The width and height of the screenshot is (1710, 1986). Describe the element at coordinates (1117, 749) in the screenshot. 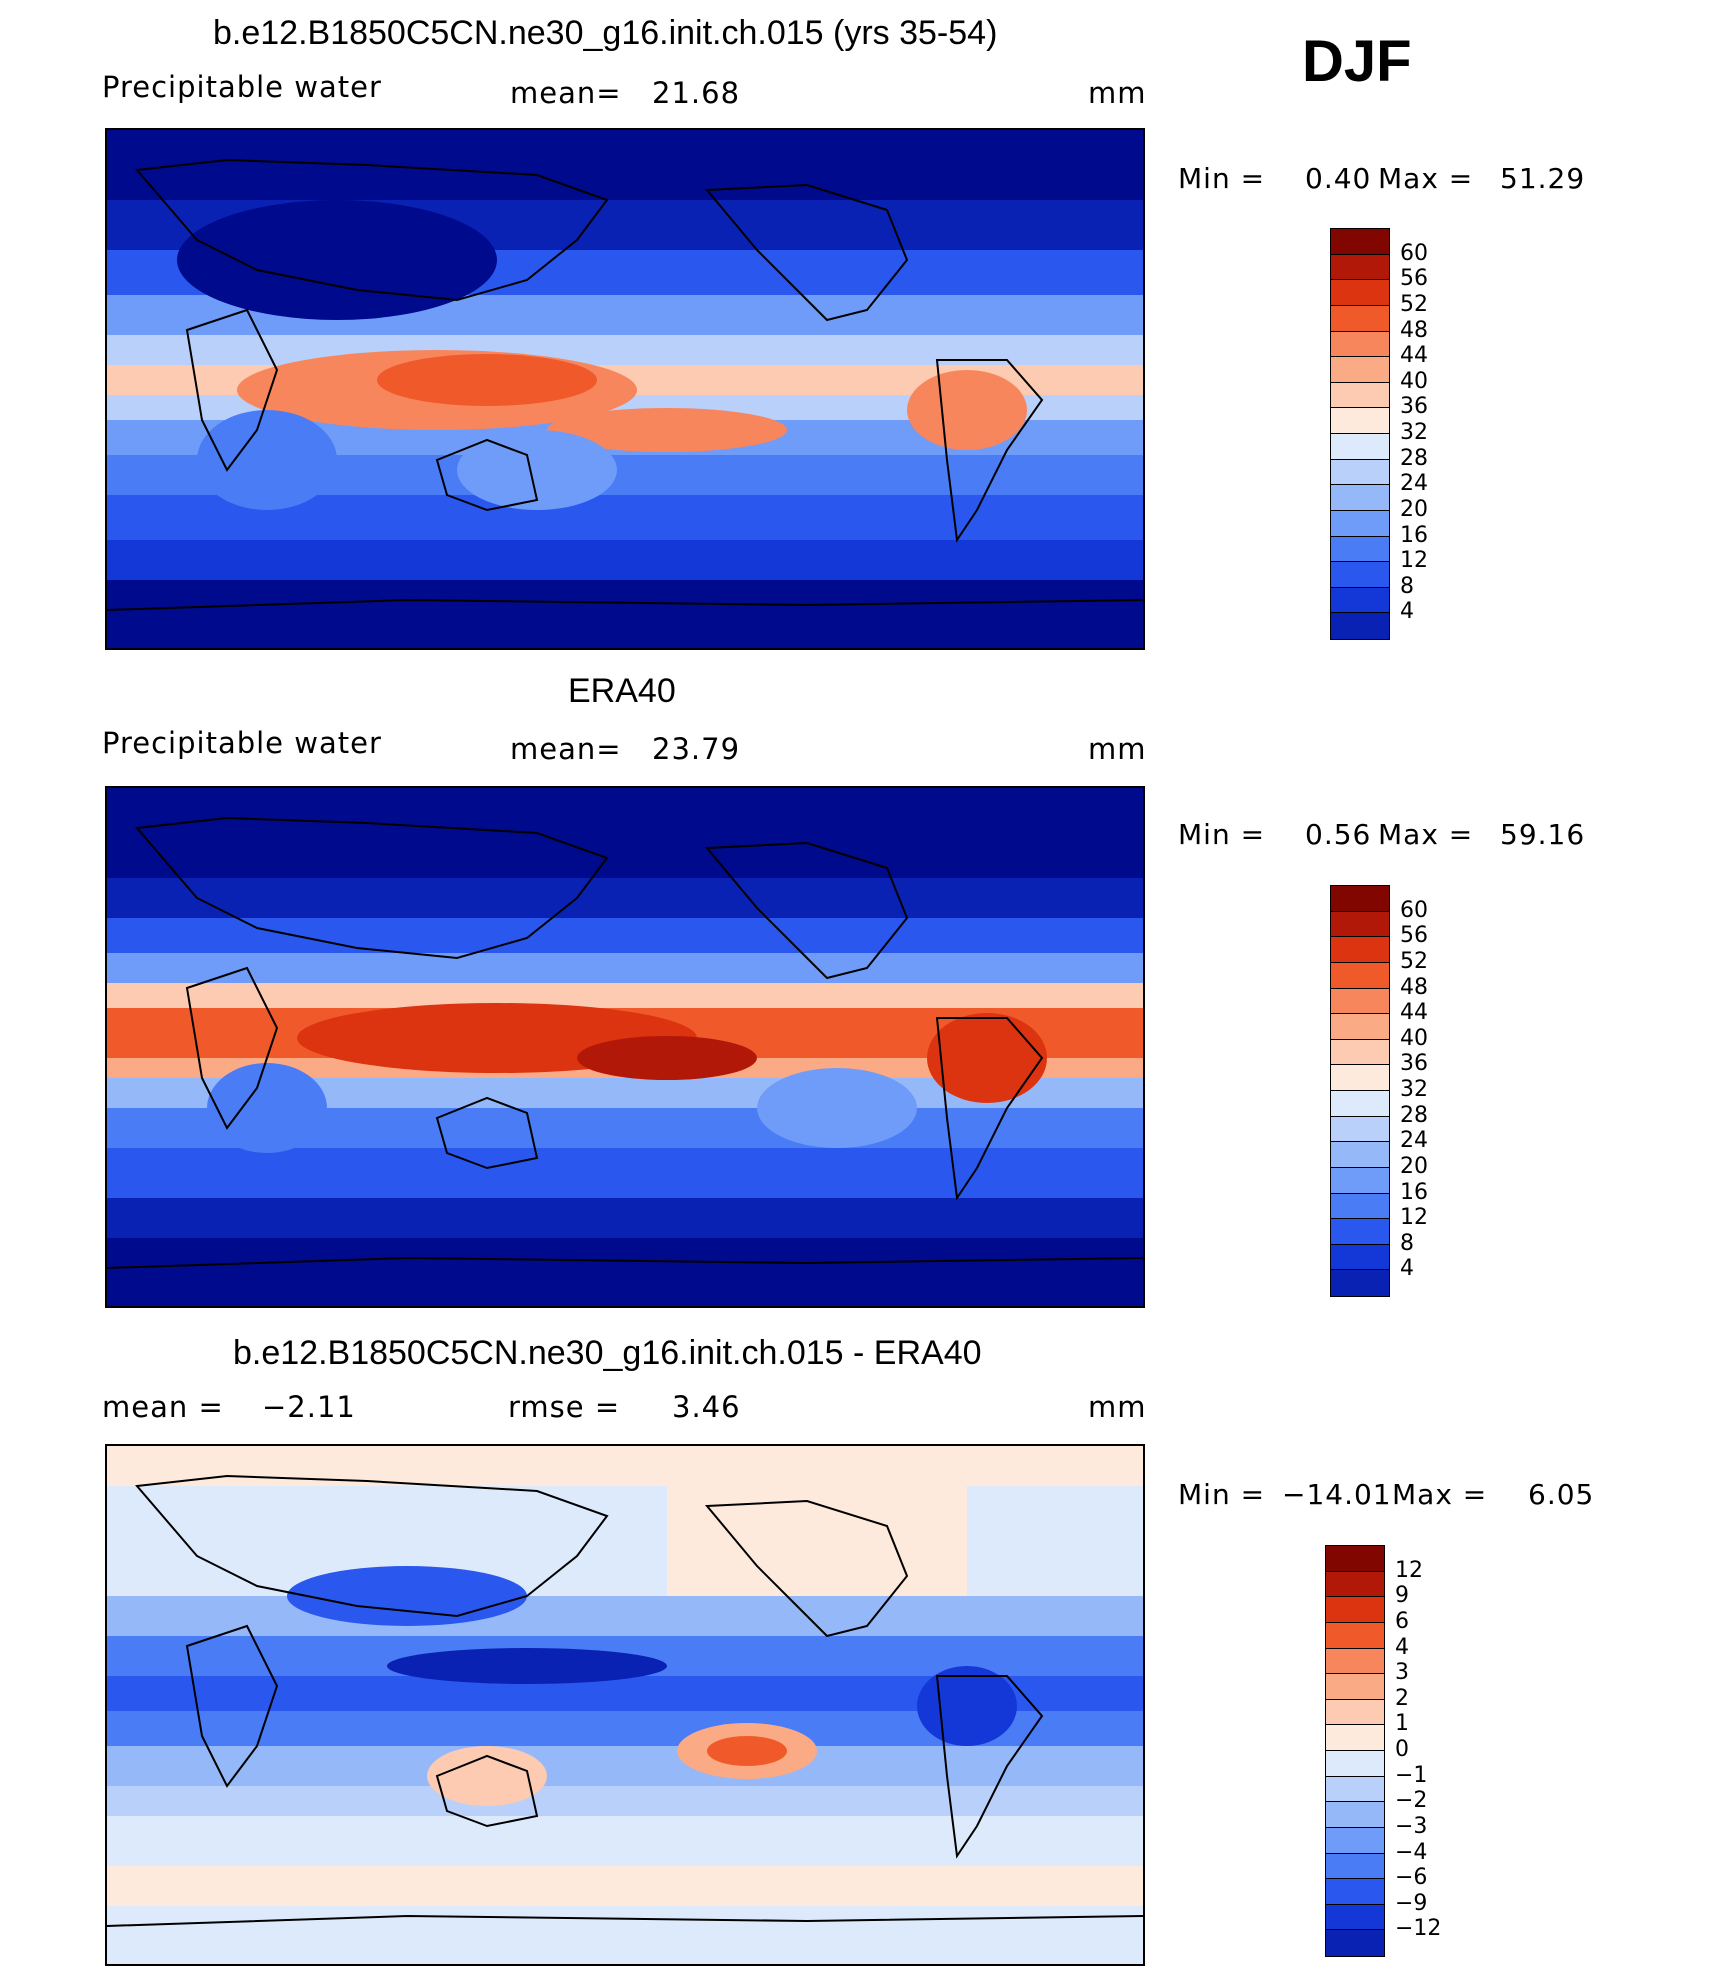

I see `panel2-units: mm` at that location.